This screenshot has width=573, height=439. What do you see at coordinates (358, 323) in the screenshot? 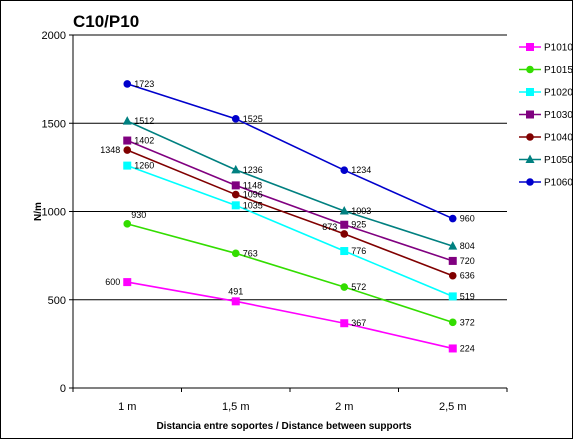
I see `data-label: 367` at bounding box center [358, 323].